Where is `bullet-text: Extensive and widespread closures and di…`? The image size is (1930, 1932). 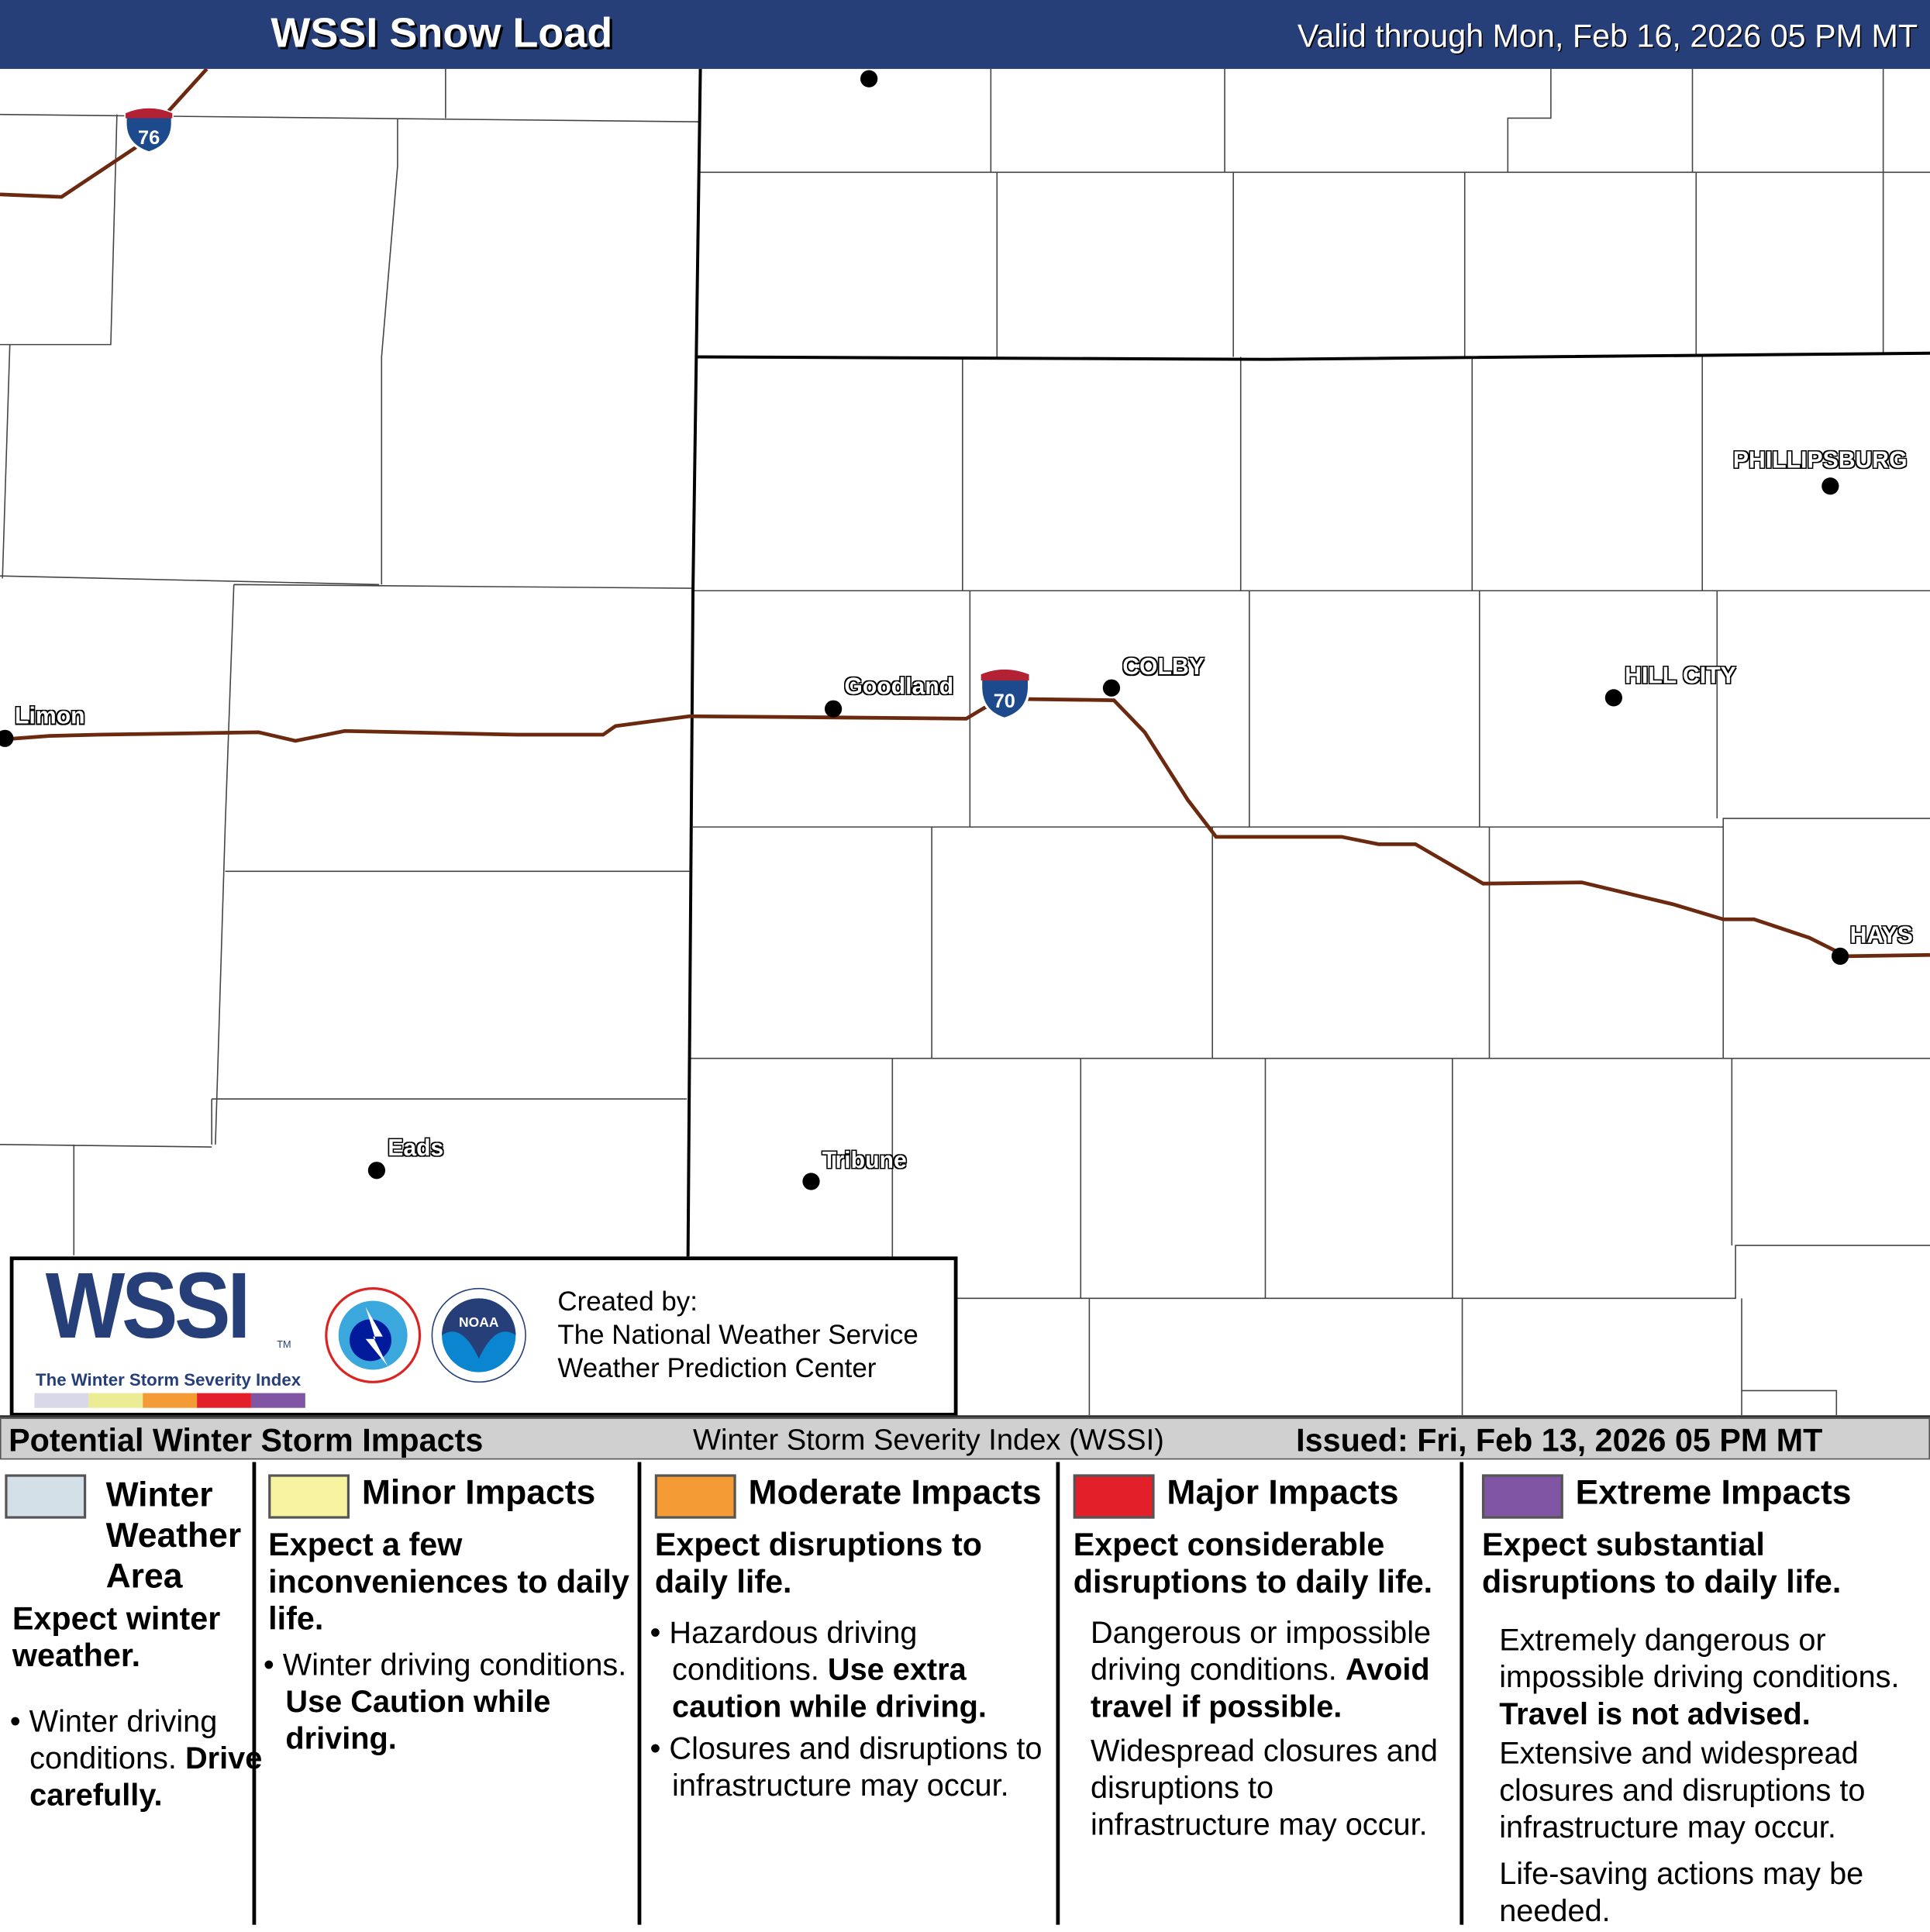 bullet-text: Extensive and widespread closures and di… is located at coordinates (1682, 1790).